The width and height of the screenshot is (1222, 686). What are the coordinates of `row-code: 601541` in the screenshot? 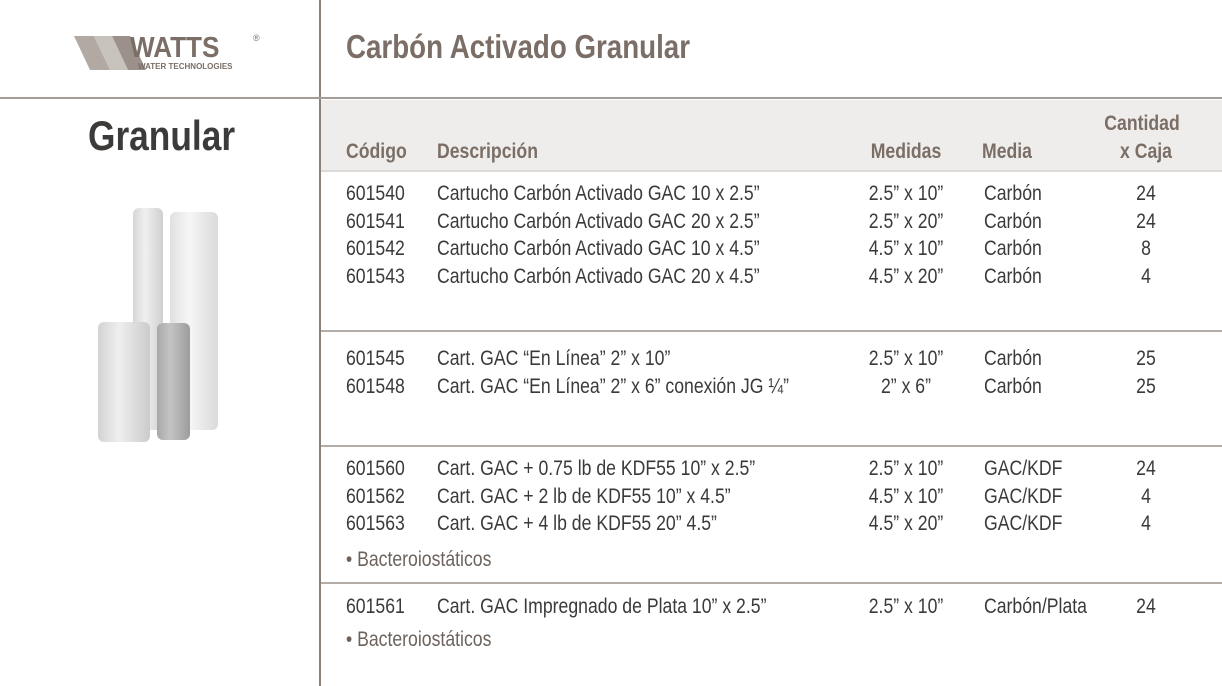 It's located at (375, 221).